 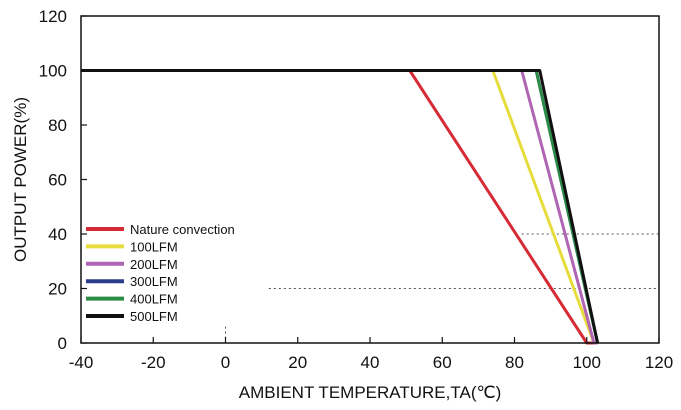 I want to click on x-tick-label: 60, so click(x=442, y=362).